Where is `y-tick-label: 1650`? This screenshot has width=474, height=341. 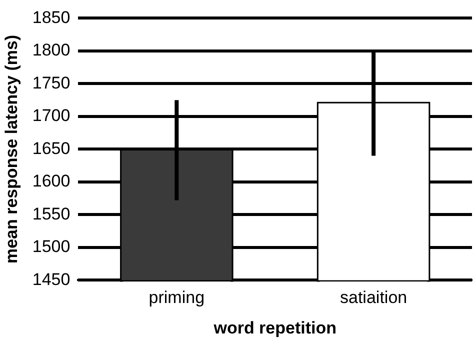
y-tick-label: 1650 is located at coordinates (51, 148).